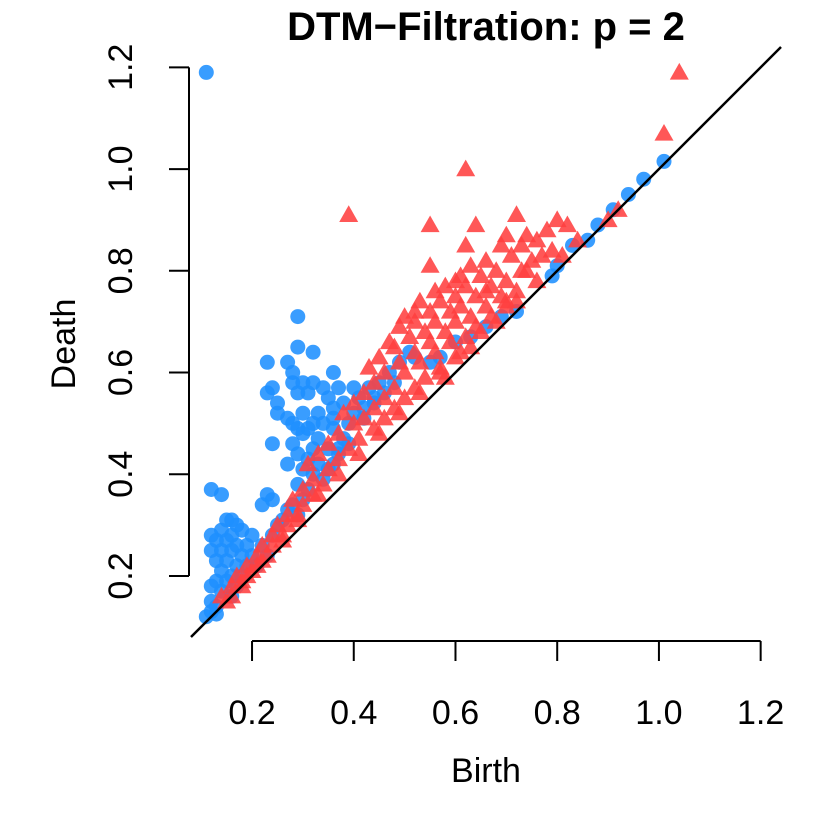 Image resolution: width=830 pixels, height=830 pixels. What do you see at coordinates (455, 713) in the screenshot?
I see `x-tick-label: 0.6` at bounding box center [455, 713].